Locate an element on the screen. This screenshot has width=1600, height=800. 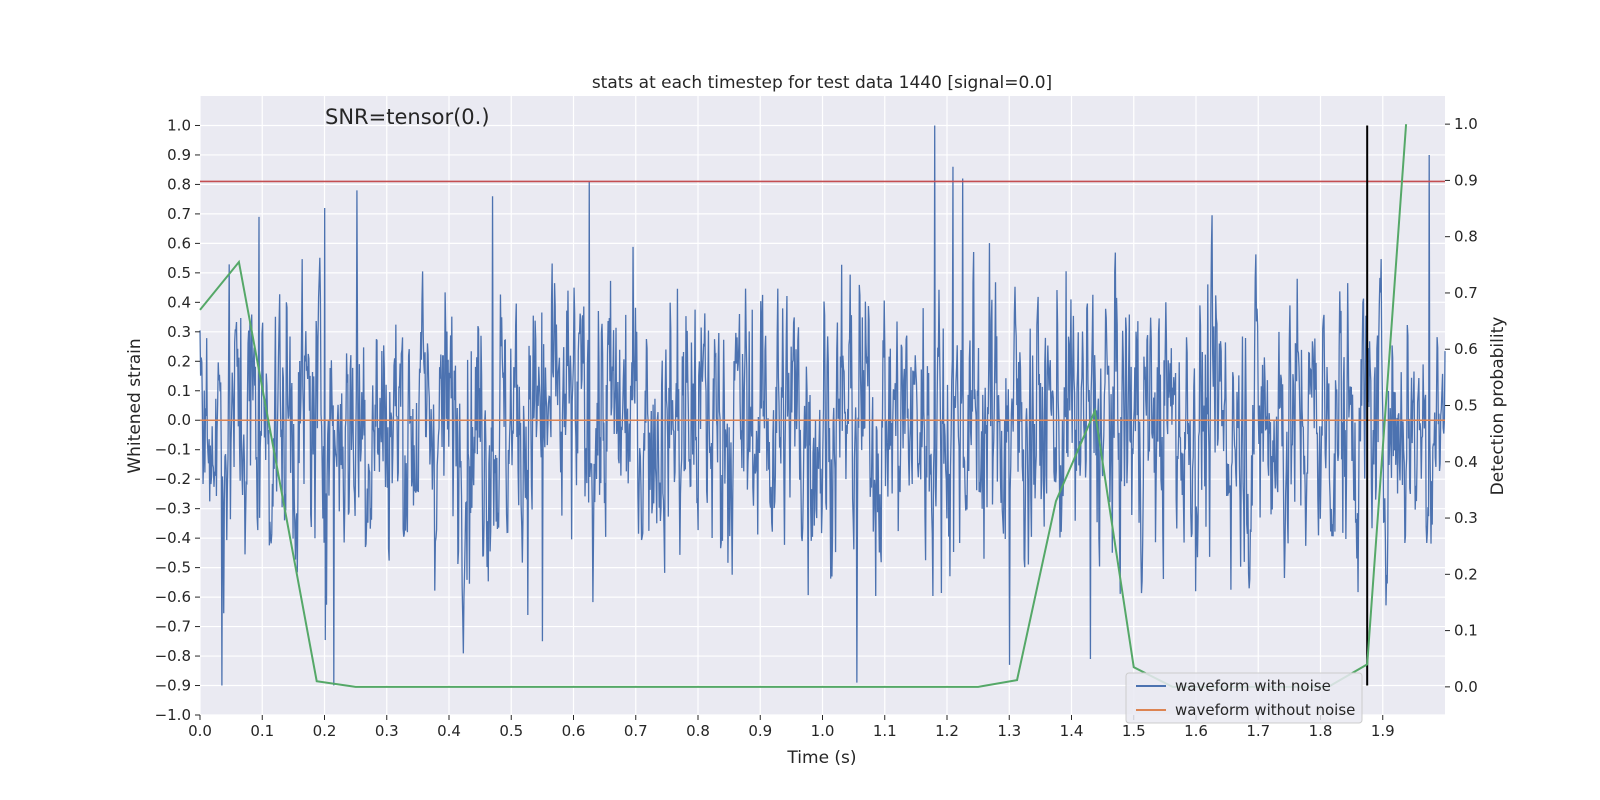
x-tick-label: 0.6 is located at coordinates (574, 731).